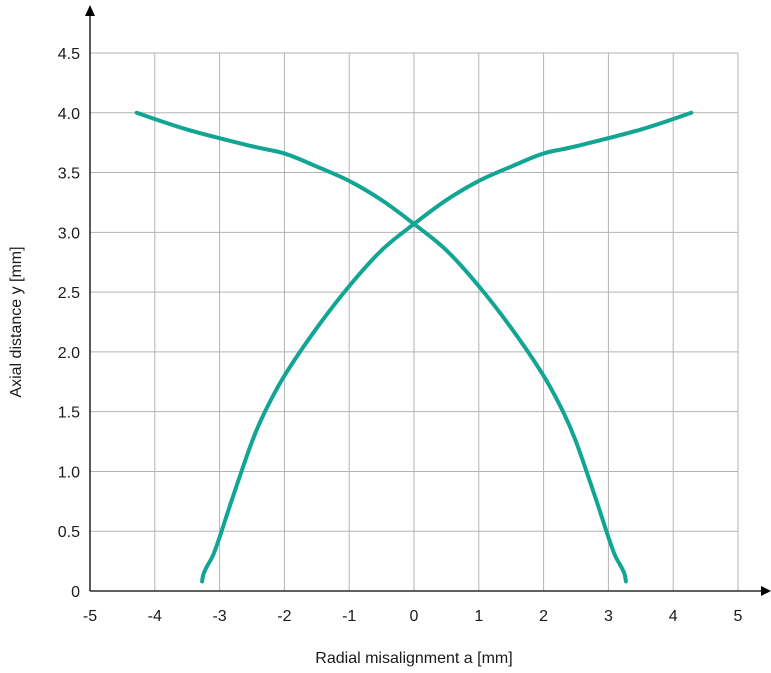 This screenshot has height=673, width=771. I want to click on x-tick-label: -4, so click(155, 616).